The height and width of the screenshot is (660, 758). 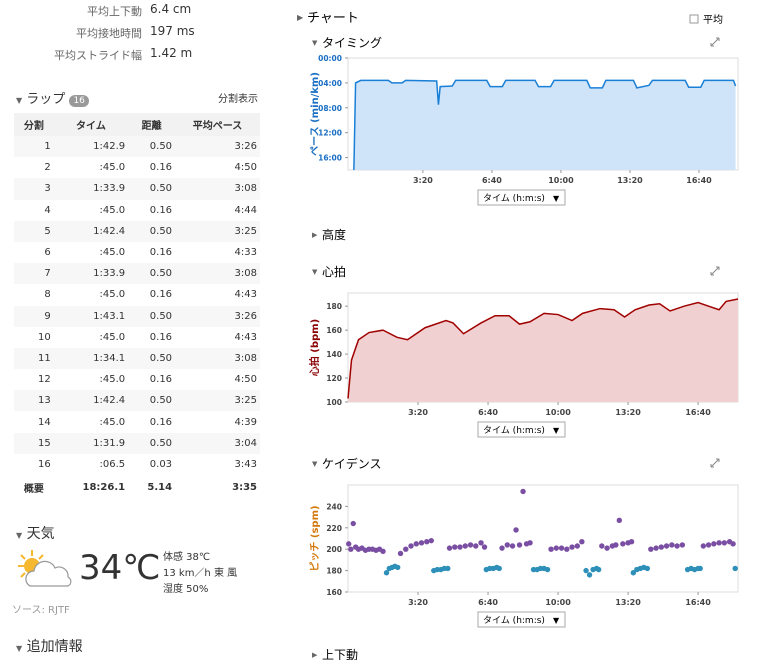 What do you see at coordinates (47, 168) in the screenshot?
I see `lap-cell: 2` at bounding box center [47, 168].